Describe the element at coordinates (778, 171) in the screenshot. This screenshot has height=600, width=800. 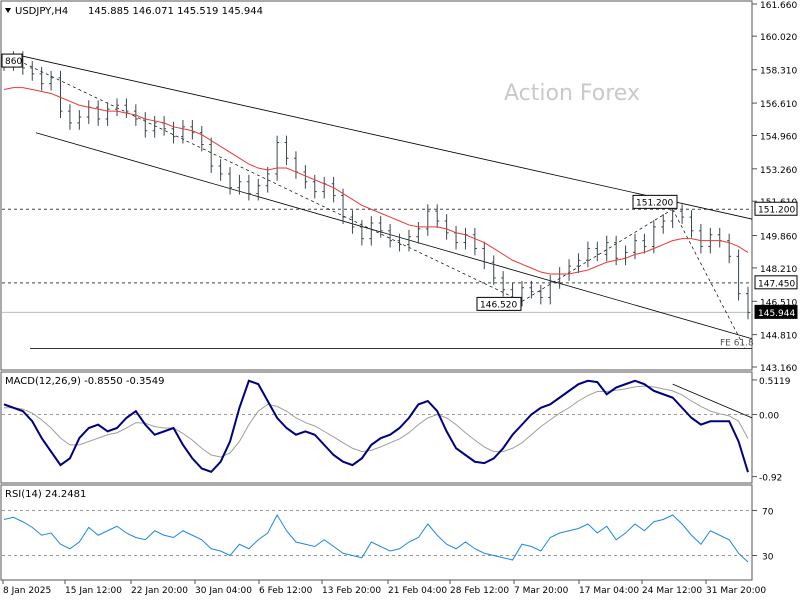
I see `price-tick-label: 153.260` at that location.